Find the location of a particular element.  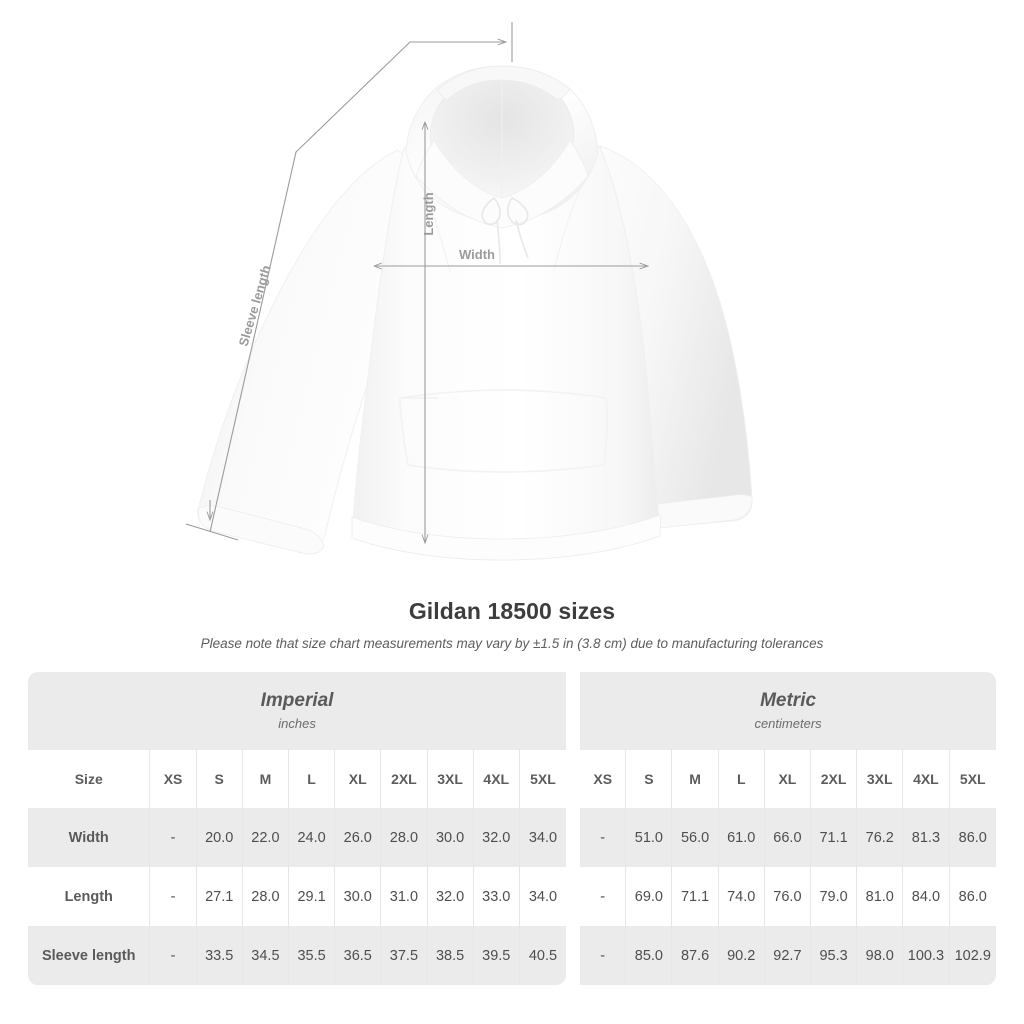

cell-length-metric-l: 74.0 is located at coordinates (741, 896).